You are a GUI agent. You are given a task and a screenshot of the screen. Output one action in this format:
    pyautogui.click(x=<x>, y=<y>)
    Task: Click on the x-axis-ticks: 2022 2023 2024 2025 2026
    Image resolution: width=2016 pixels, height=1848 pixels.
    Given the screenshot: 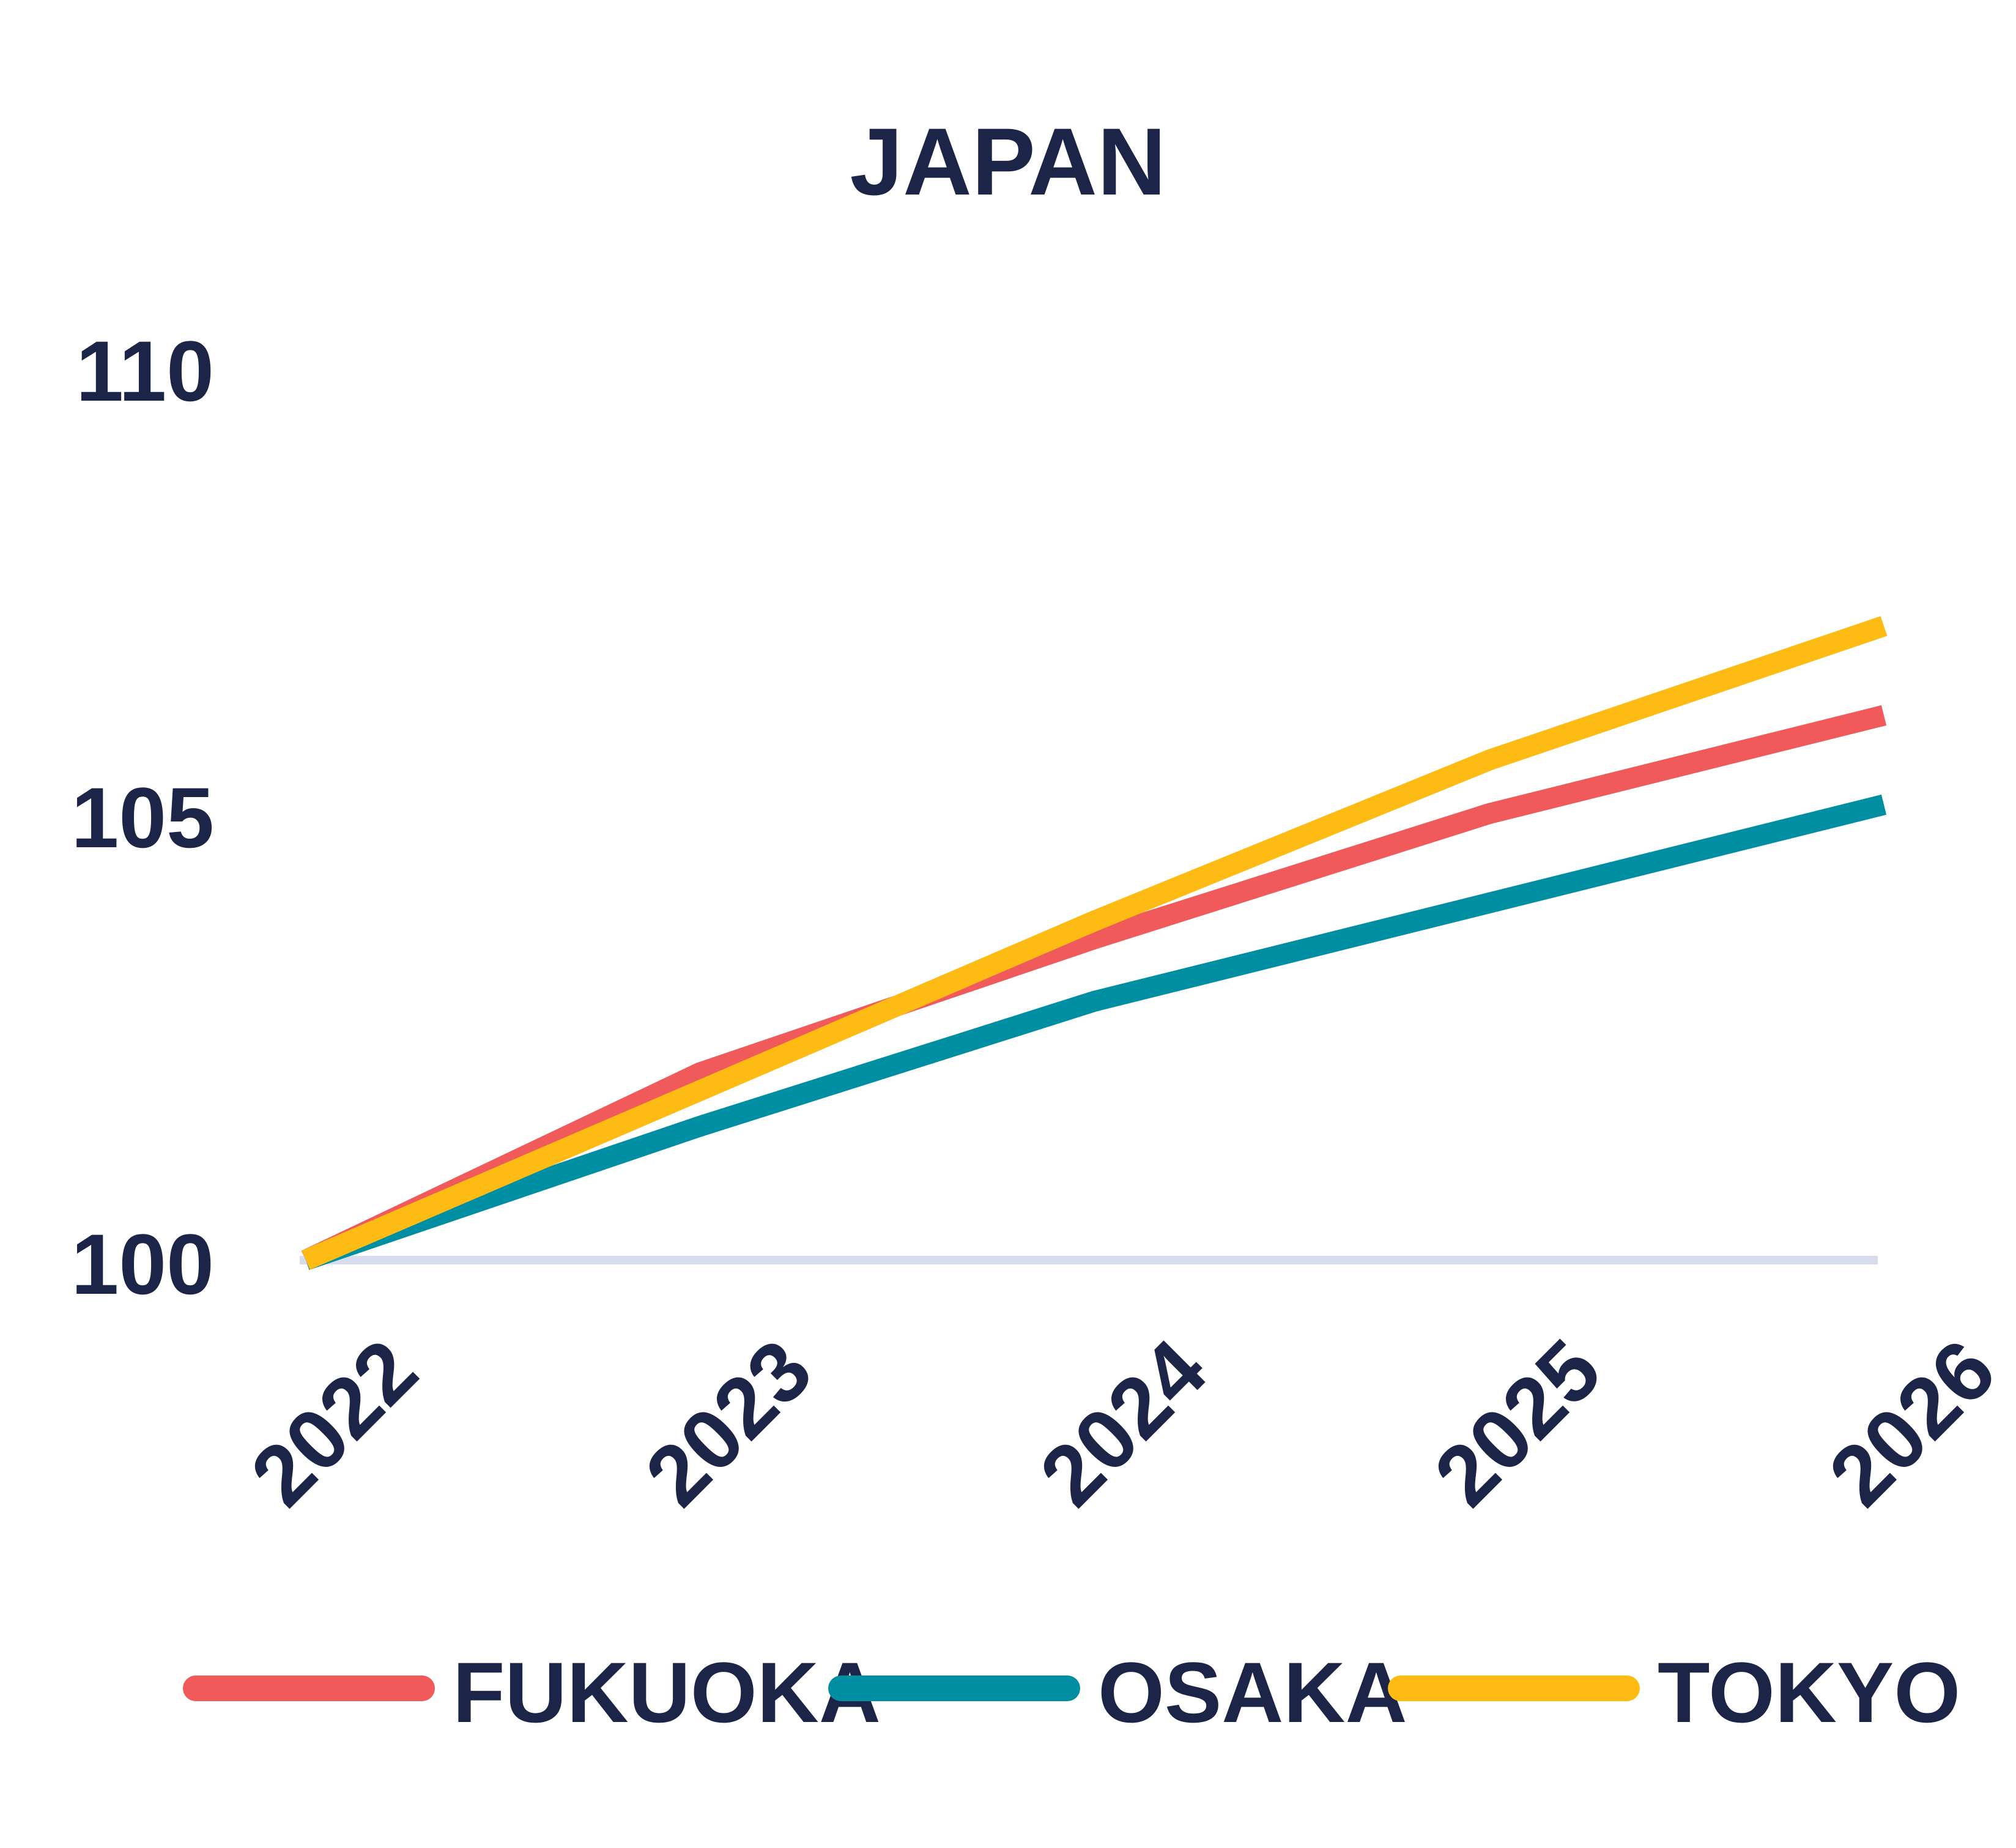 What is the action you would take?
    pyautogui.click(x=1122, y=1422)
    